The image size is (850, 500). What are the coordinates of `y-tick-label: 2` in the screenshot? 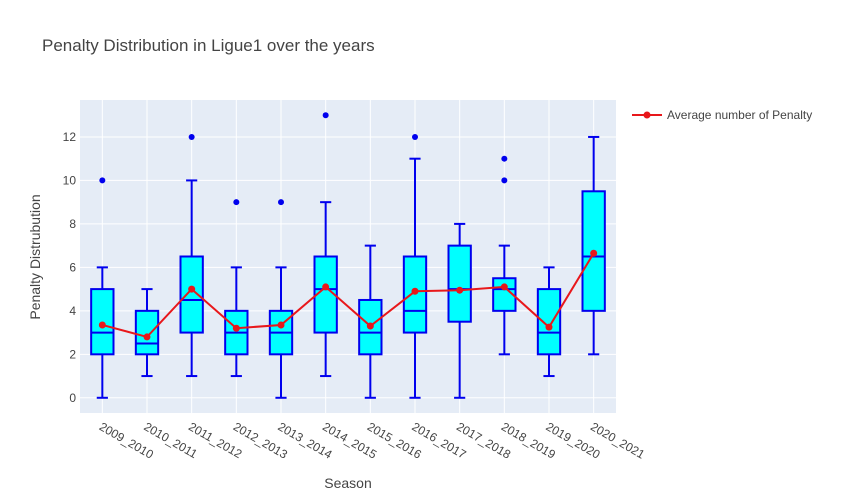 It's located at (72, 354).